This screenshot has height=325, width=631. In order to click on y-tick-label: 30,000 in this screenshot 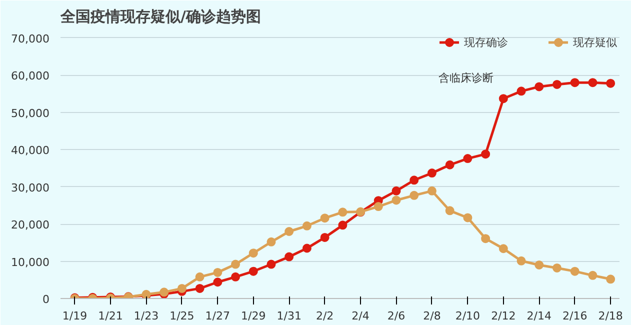, I will do `click(30, 187)`.